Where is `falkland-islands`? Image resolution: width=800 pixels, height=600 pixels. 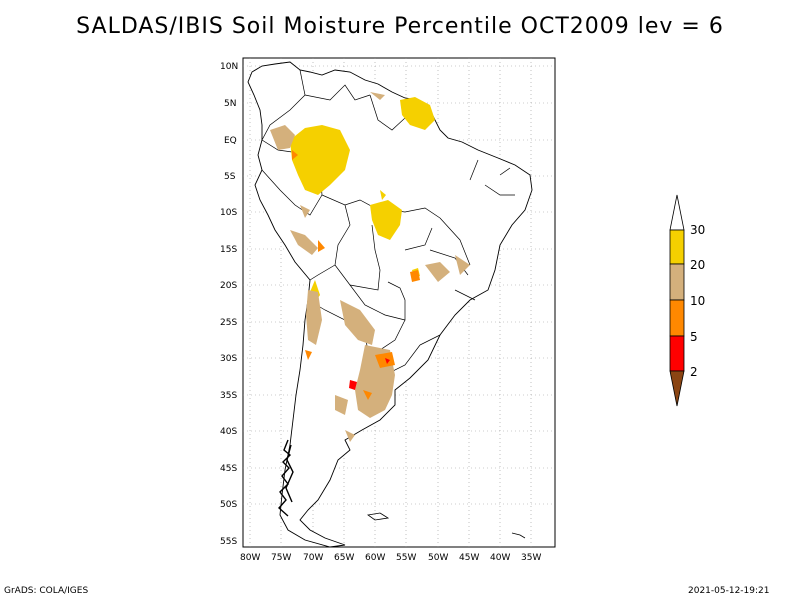 falkland-islands is located at coordinates (378, 516).